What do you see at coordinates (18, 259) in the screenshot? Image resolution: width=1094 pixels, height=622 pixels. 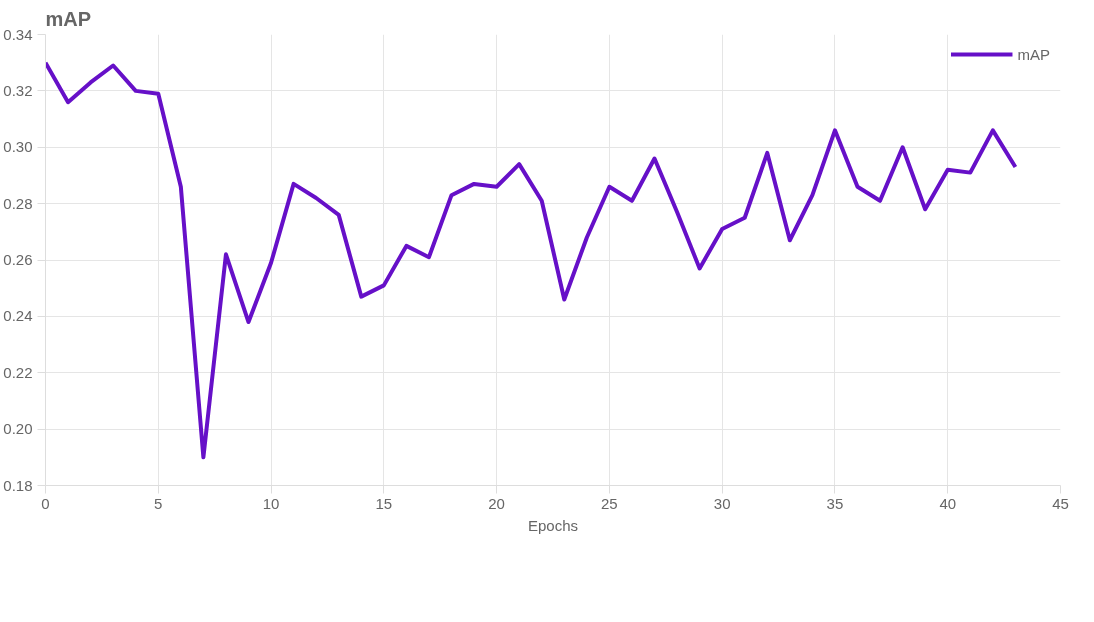 I see `y-tick-label: 0.26` at bounding box center [18, 259].